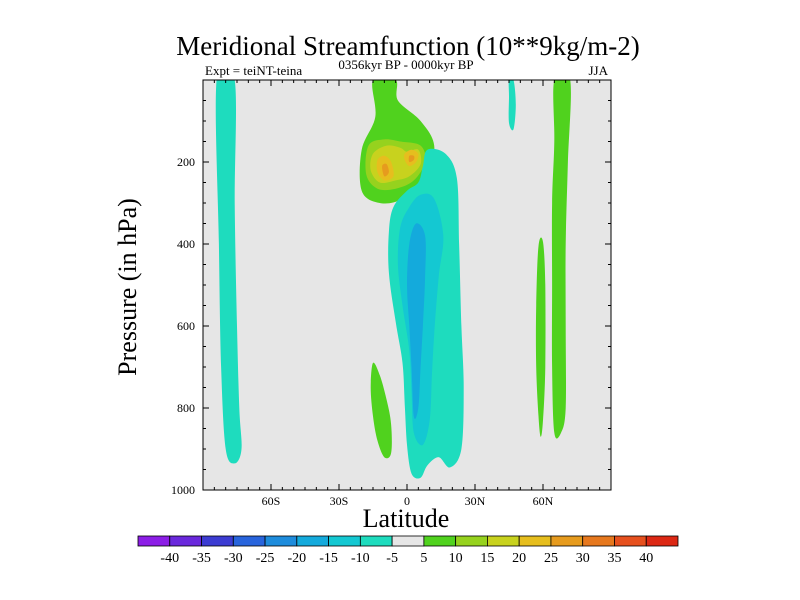 The width and height of the screenshot is (800, 600). What do you see at coordinates (598, 70) in the screenshot?
I see `season-label: JJA` at bounding box center [598, 70].